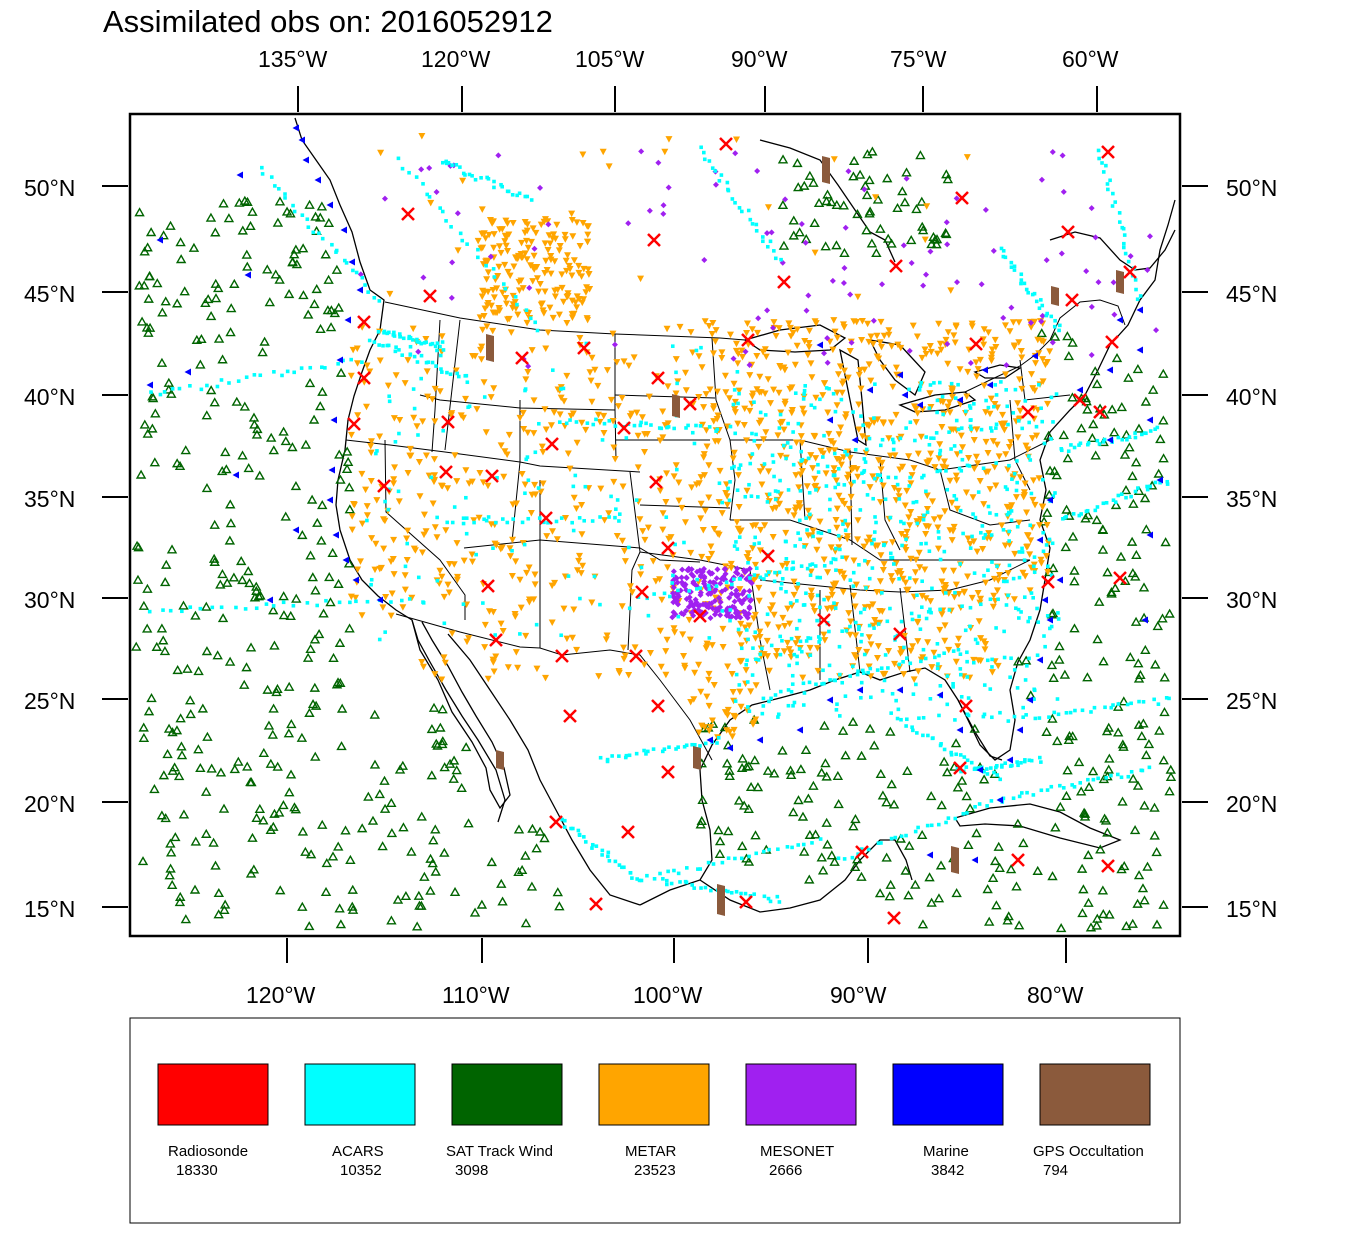 The height and width of the screenshot is (1250, 1350). Describe the element at coordinates (354, 424) in the screenshot. I see `radiosonde-mark` at that location.